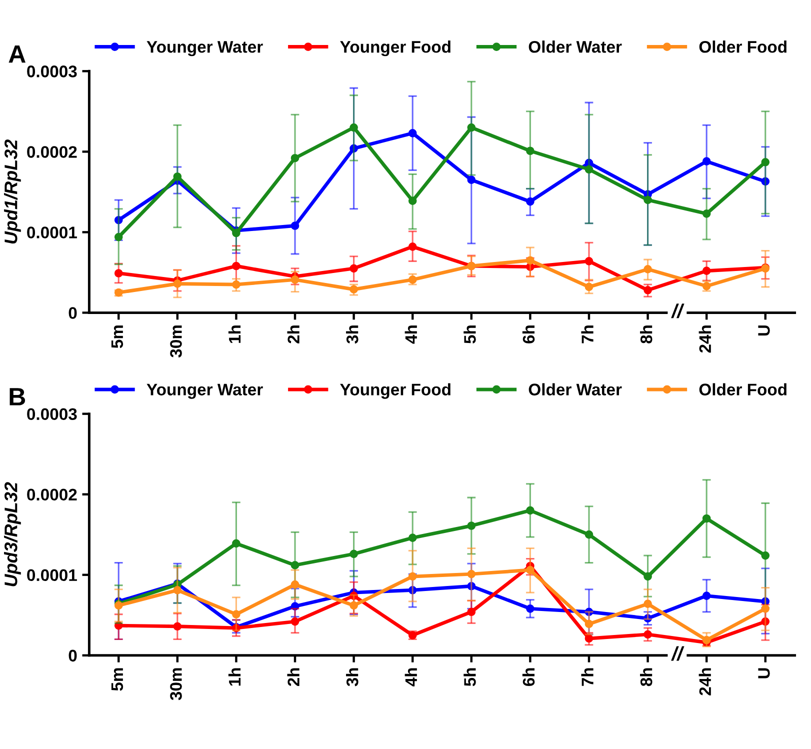 This screenshot has height=749, width=811. What do you see at coordinates (18, 397) in the screenshot?
I see `chart-title: B` at bounding box center [18, 397].